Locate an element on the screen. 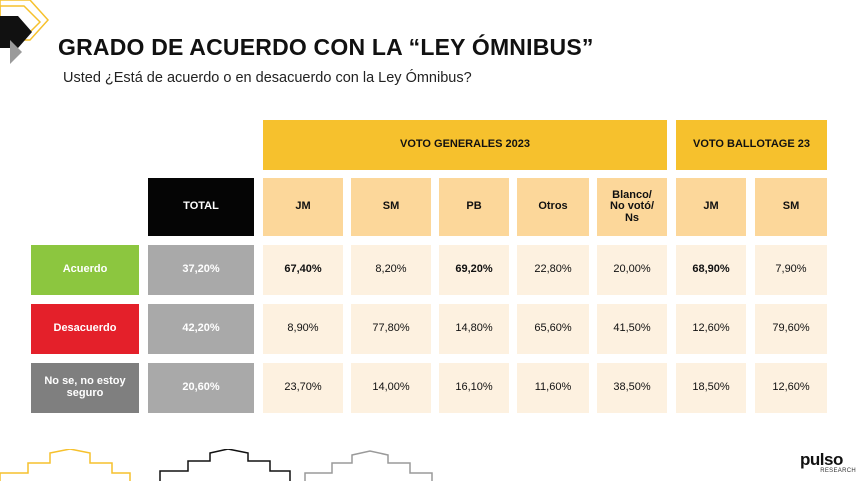  data-cell: 23,70% is located at coordinates (303, 388).